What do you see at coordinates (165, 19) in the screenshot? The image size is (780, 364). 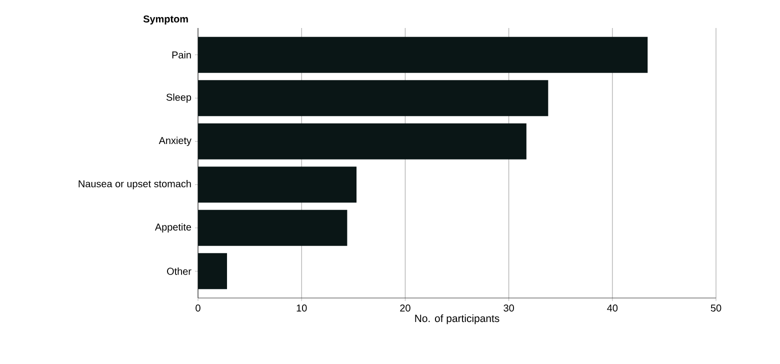 I see `y-axis-title: Symptom` at bounding box center [165, 19].